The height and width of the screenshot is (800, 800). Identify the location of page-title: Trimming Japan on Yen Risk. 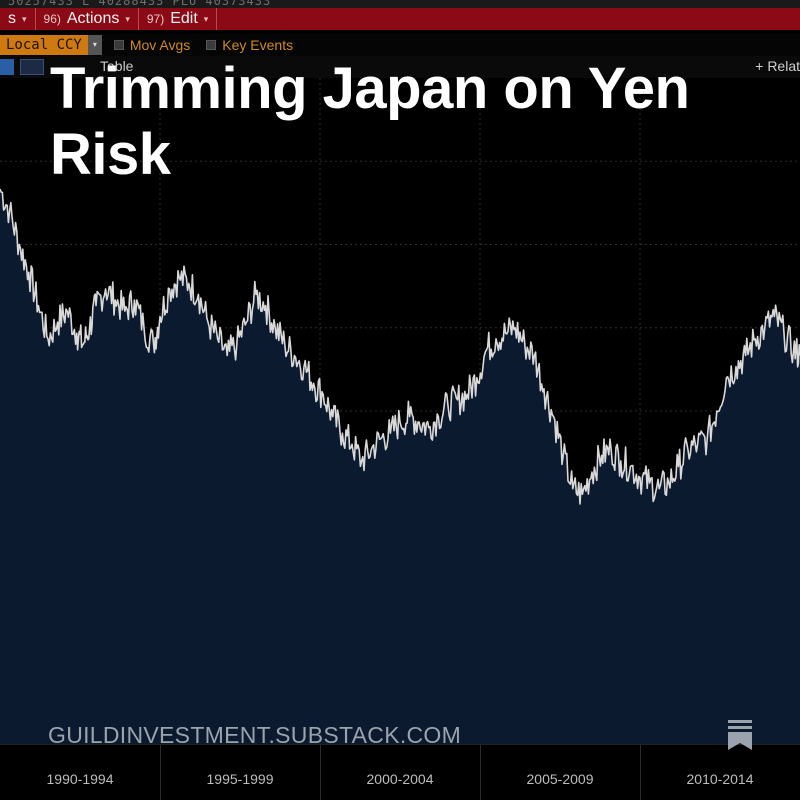
(370, 121).